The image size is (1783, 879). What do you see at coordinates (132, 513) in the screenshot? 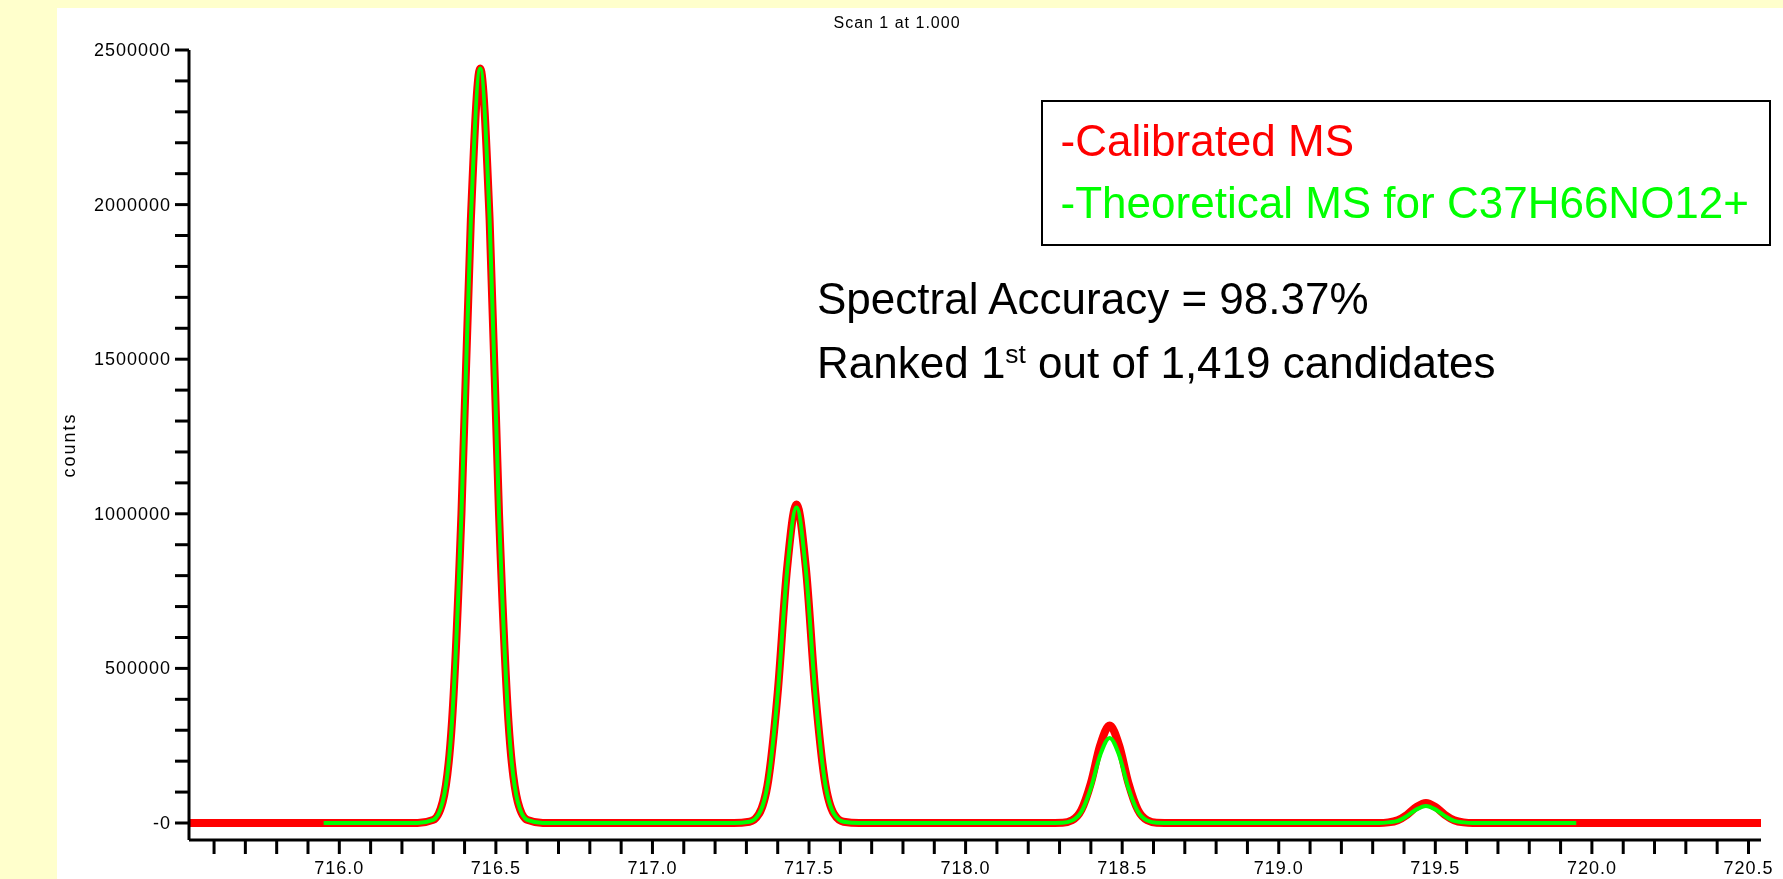
I see `y-tick-label: 1000000` at bounding box center [132, 513].